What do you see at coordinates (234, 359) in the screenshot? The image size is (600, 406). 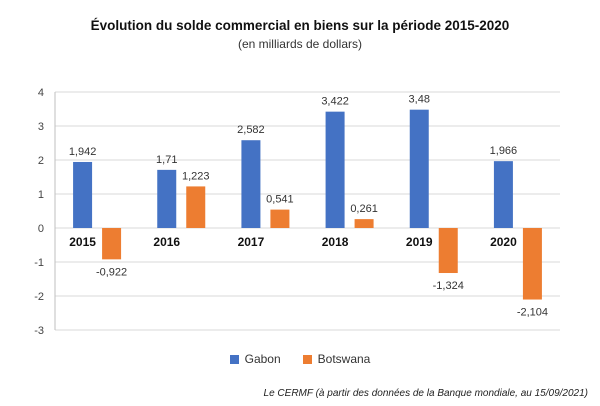 I see `legend-swatch-gabon` at bounding box center [234, 359].